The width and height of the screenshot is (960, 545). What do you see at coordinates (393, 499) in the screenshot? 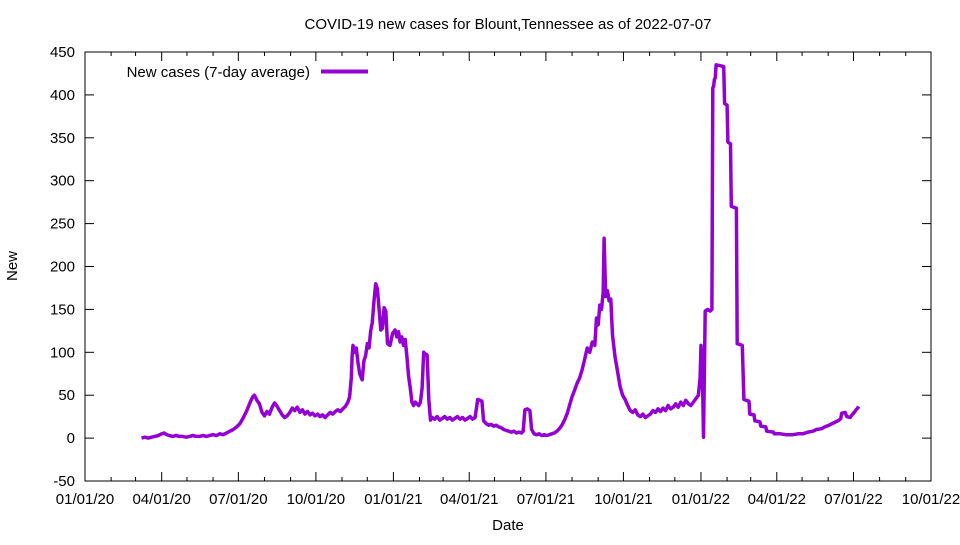
I see `x-tick-label: 01/01/21` at bounding box center [393, 499].